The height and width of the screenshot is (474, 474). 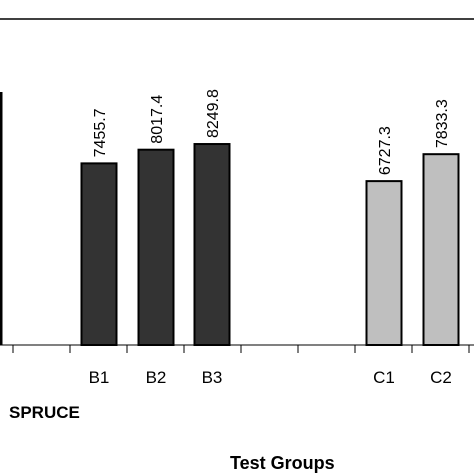 What do you see at coordinates (213, 113) in the screenshot?
I see `data-label-b3: 8249.8` at bounding box center [213, 113].